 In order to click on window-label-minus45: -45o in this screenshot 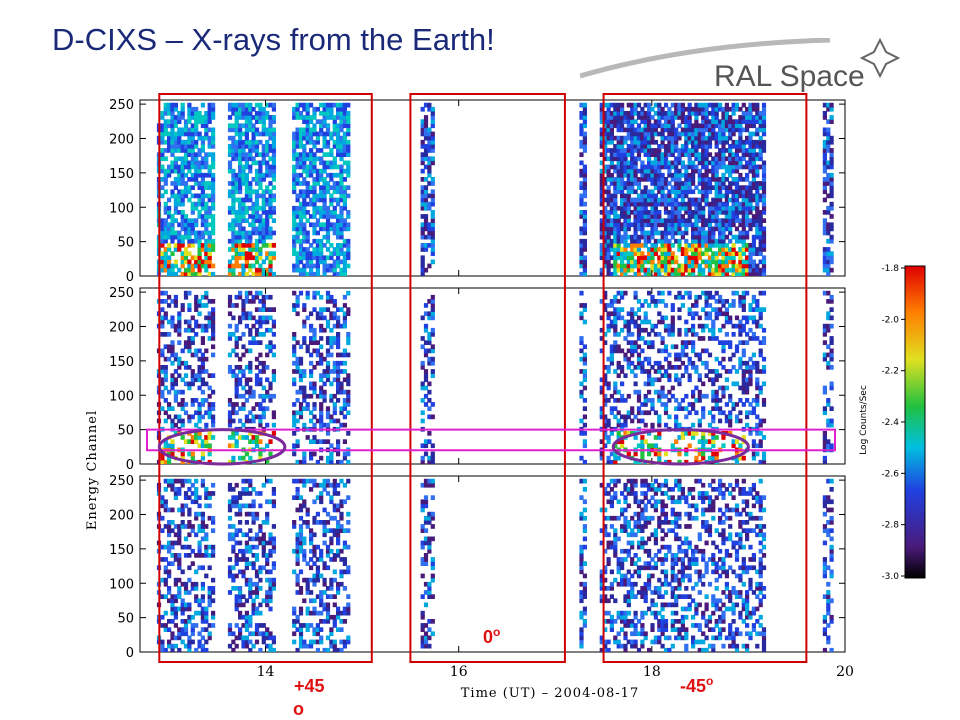, I will do `click(696, 685)`.